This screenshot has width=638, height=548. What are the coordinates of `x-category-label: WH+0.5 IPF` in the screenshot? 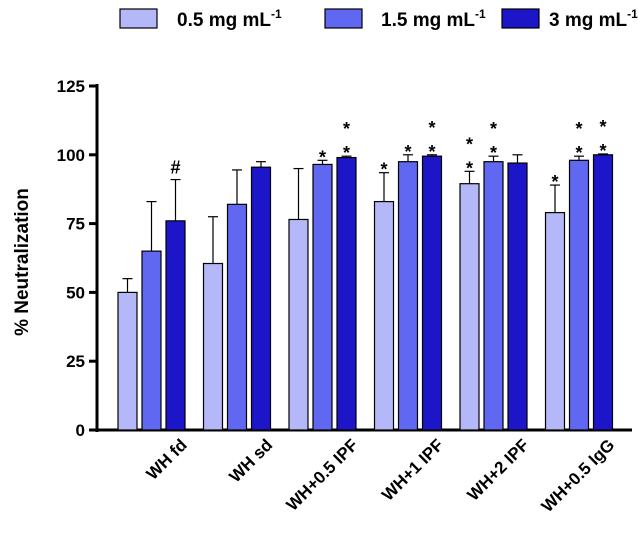 It's located at (322, 474).